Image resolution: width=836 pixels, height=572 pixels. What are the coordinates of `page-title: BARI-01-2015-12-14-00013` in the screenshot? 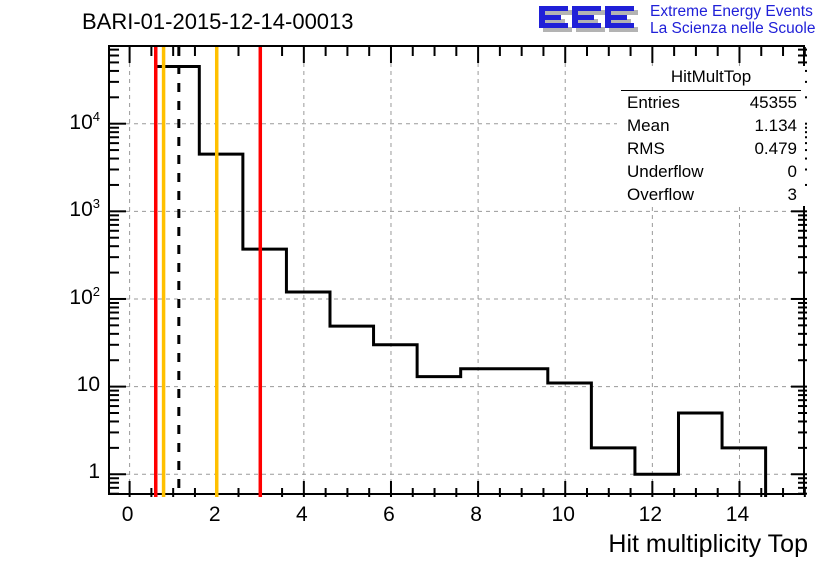 It's located at (218, 21).